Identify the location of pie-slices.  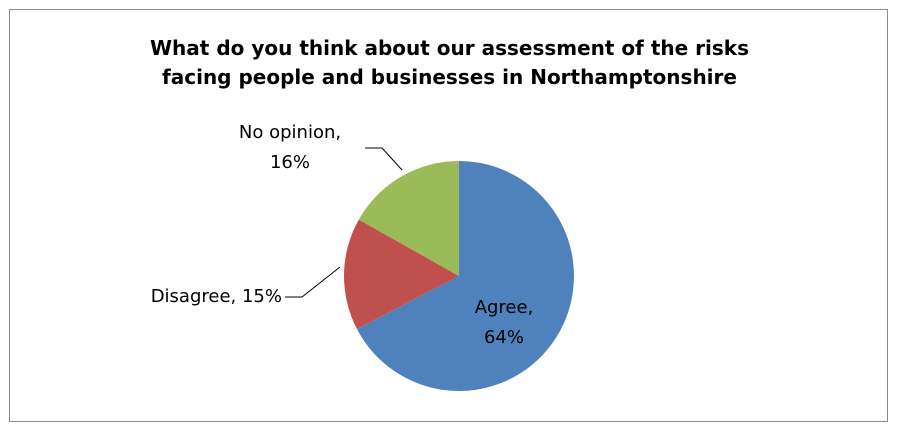
(459, 276).